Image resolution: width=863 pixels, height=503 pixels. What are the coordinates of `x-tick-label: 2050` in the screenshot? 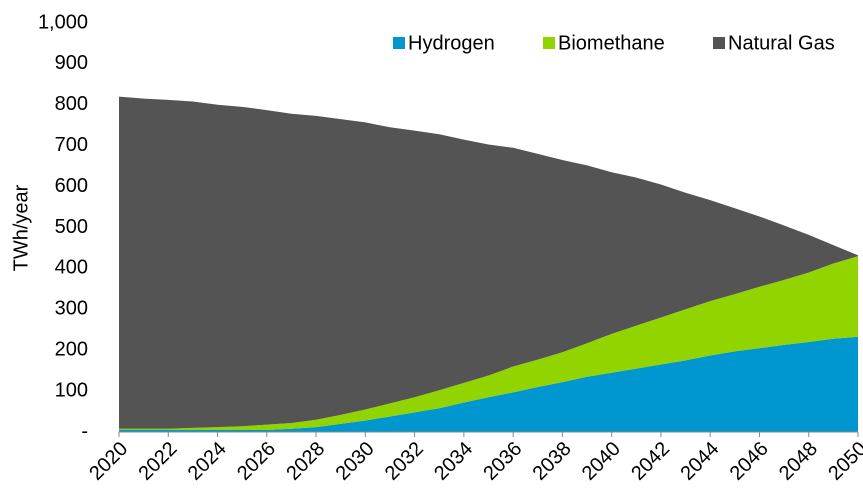 It's located at (843, 461).